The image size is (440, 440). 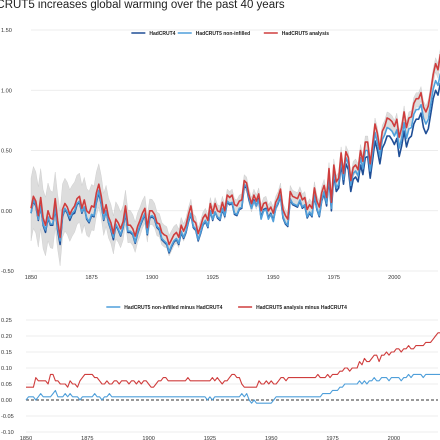 What do you see at coordinates (6, 369) in the screenshot?
I see `y-tick-label: 0.10` at bounding box center [6, 369].